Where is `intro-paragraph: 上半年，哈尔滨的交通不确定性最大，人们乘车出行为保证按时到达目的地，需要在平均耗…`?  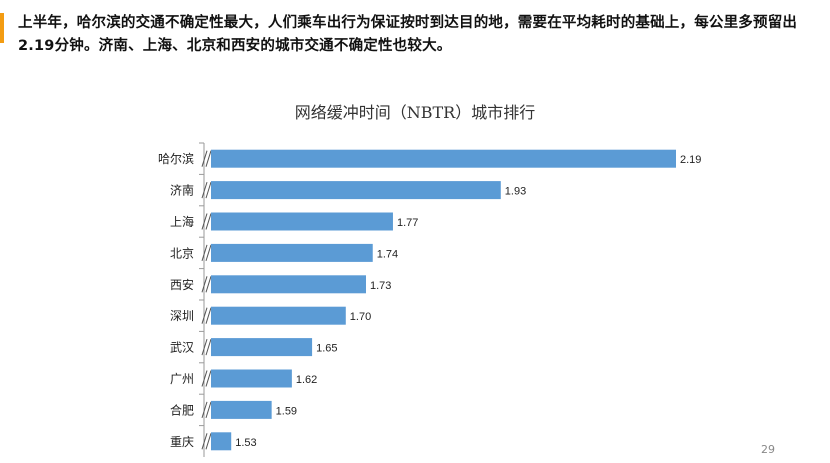
intro-paragraph: 上半年，哈尔滨的交通不确定性最大，人们乘车出行为保证按时到达目的地，需要在平均耗… is located at coordinates (408, 34).